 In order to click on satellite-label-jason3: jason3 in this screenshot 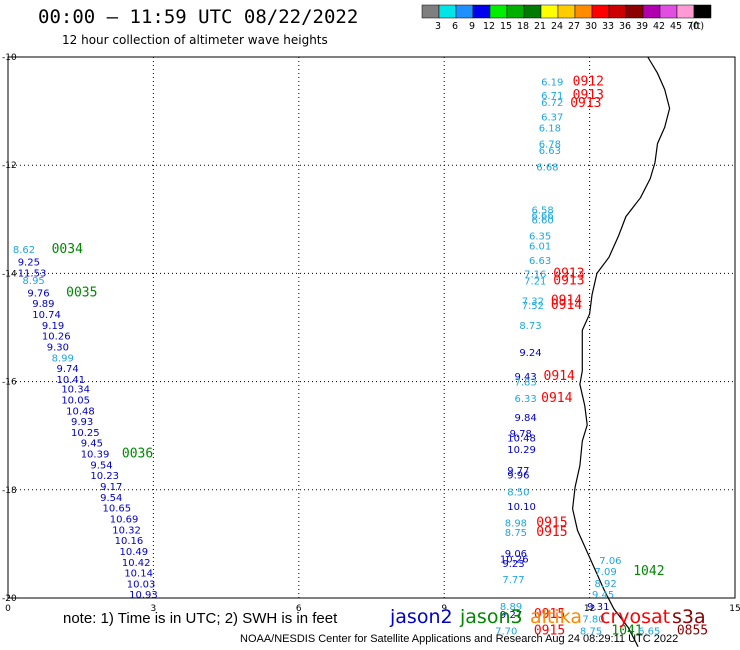, I will do `click(491, 617)`.